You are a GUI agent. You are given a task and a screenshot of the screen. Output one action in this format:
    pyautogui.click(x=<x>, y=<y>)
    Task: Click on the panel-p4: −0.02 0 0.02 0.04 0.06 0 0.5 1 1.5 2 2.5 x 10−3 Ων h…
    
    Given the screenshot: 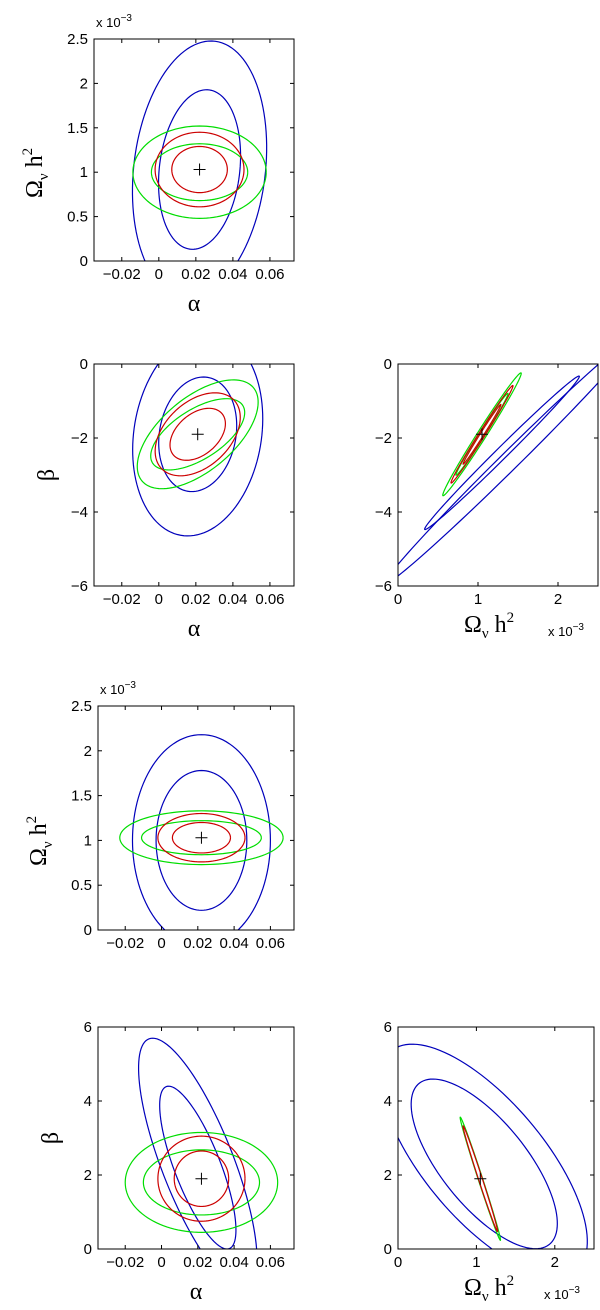 What is the action you would take?
    pyautogui.click(x=159, y=816)
    